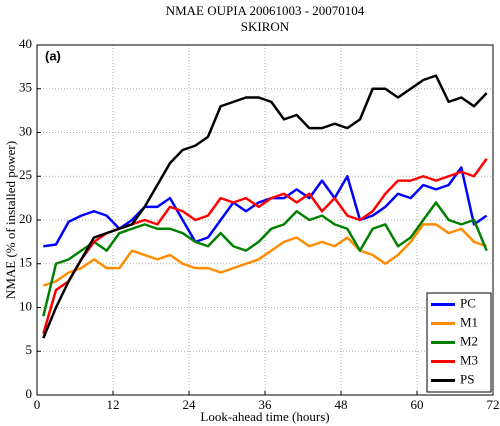 This screenshot has width=500, height=426. I want to click on x-tick-label: 72, so click(493, 404).